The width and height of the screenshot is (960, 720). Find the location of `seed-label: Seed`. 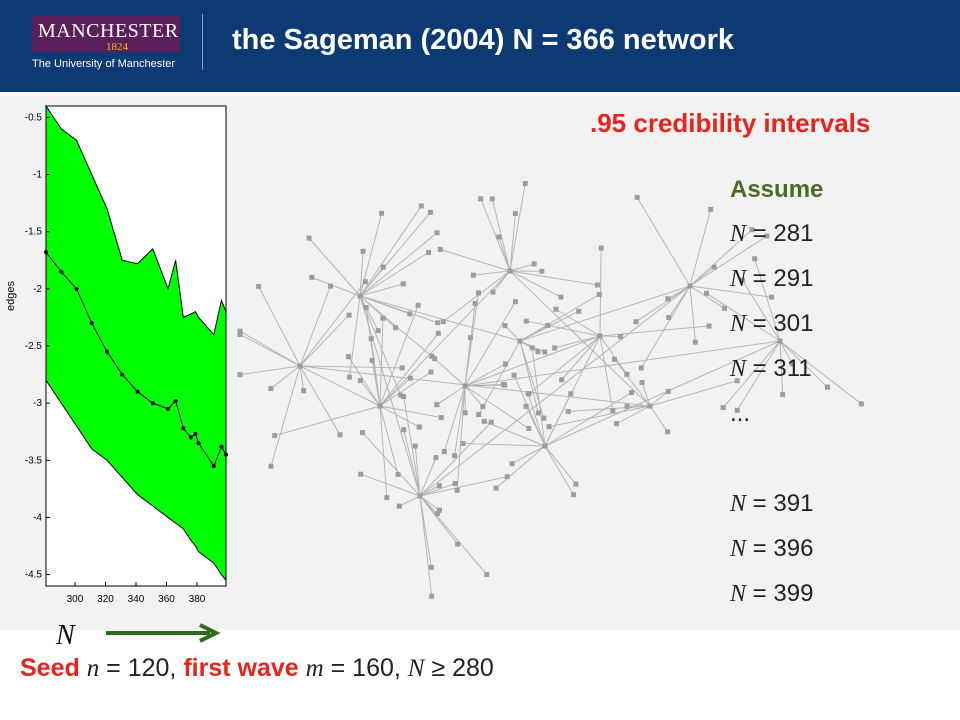

seed-label: Seed is located at coordinates (50, 668).